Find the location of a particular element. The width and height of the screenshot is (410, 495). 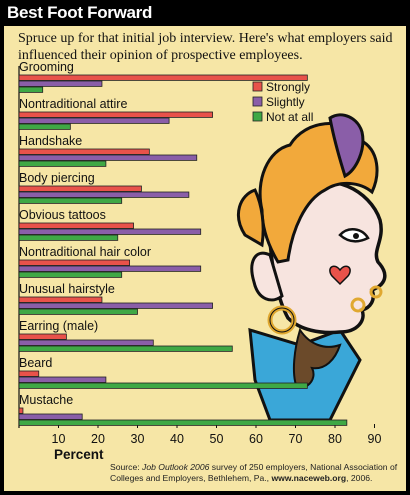

x-axis-label: Percent is located at coordinates (79, 454).